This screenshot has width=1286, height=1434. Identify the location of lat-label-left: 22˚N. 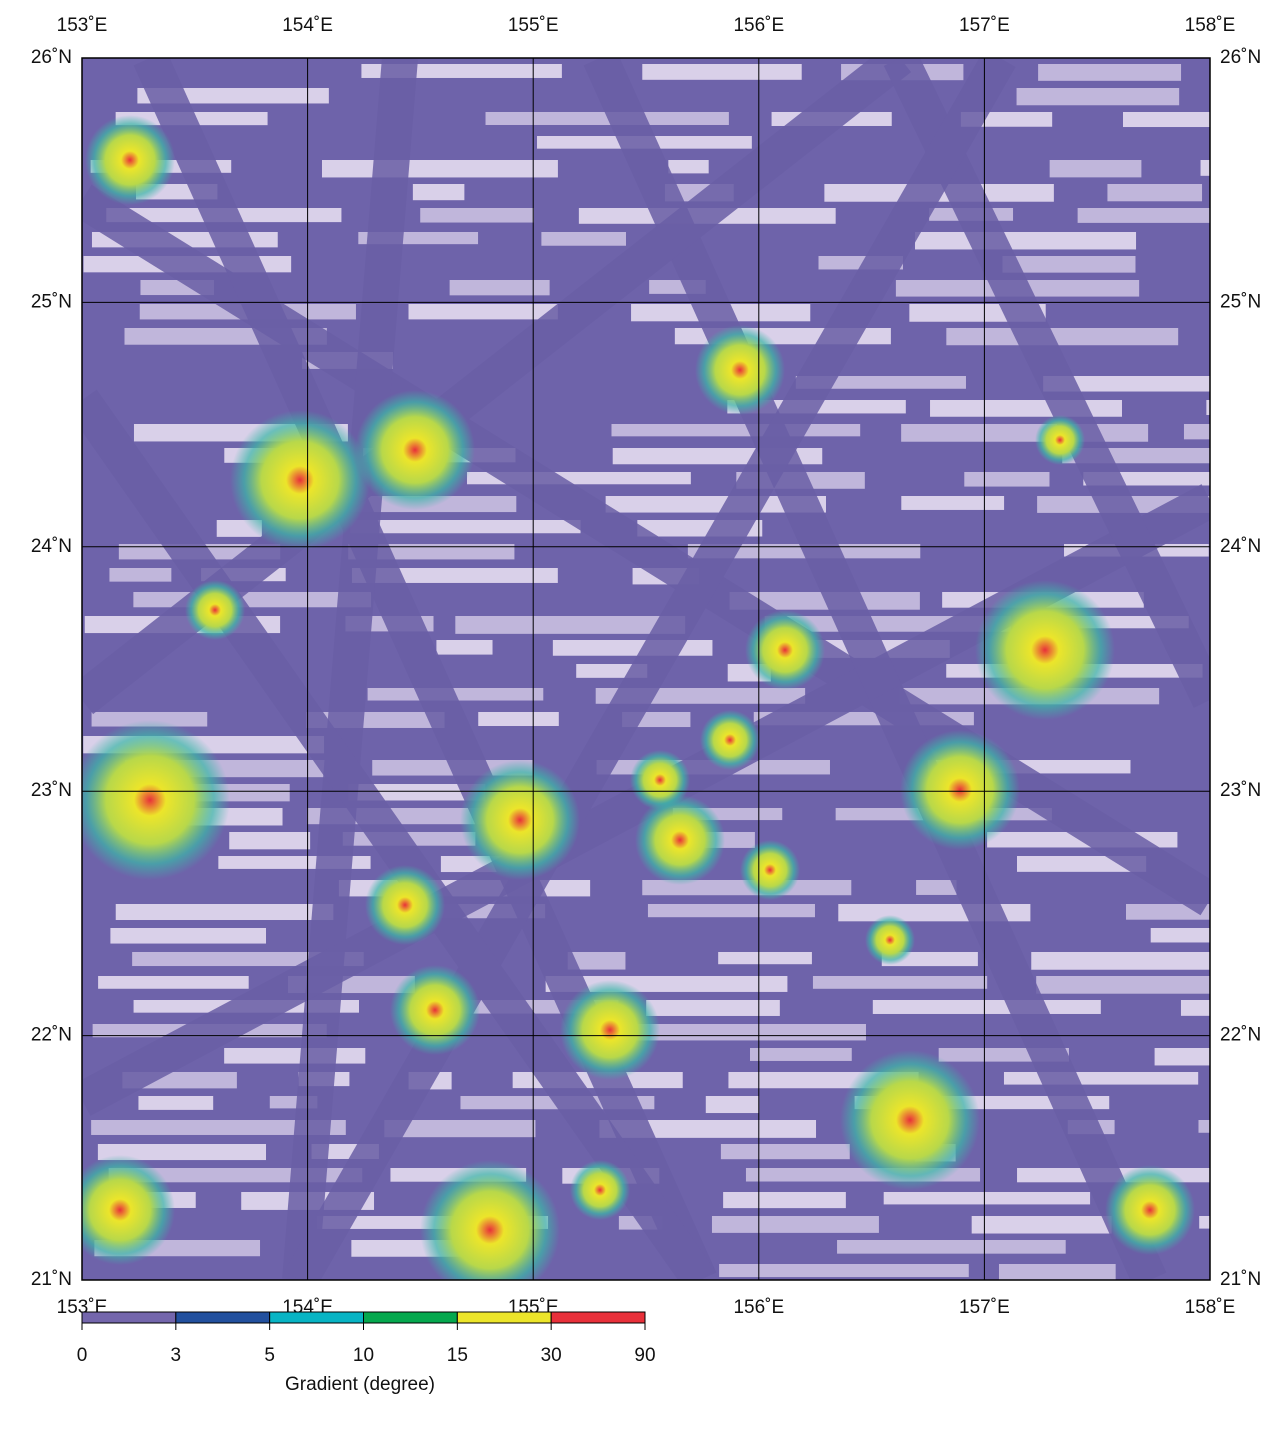
(51, 1035).